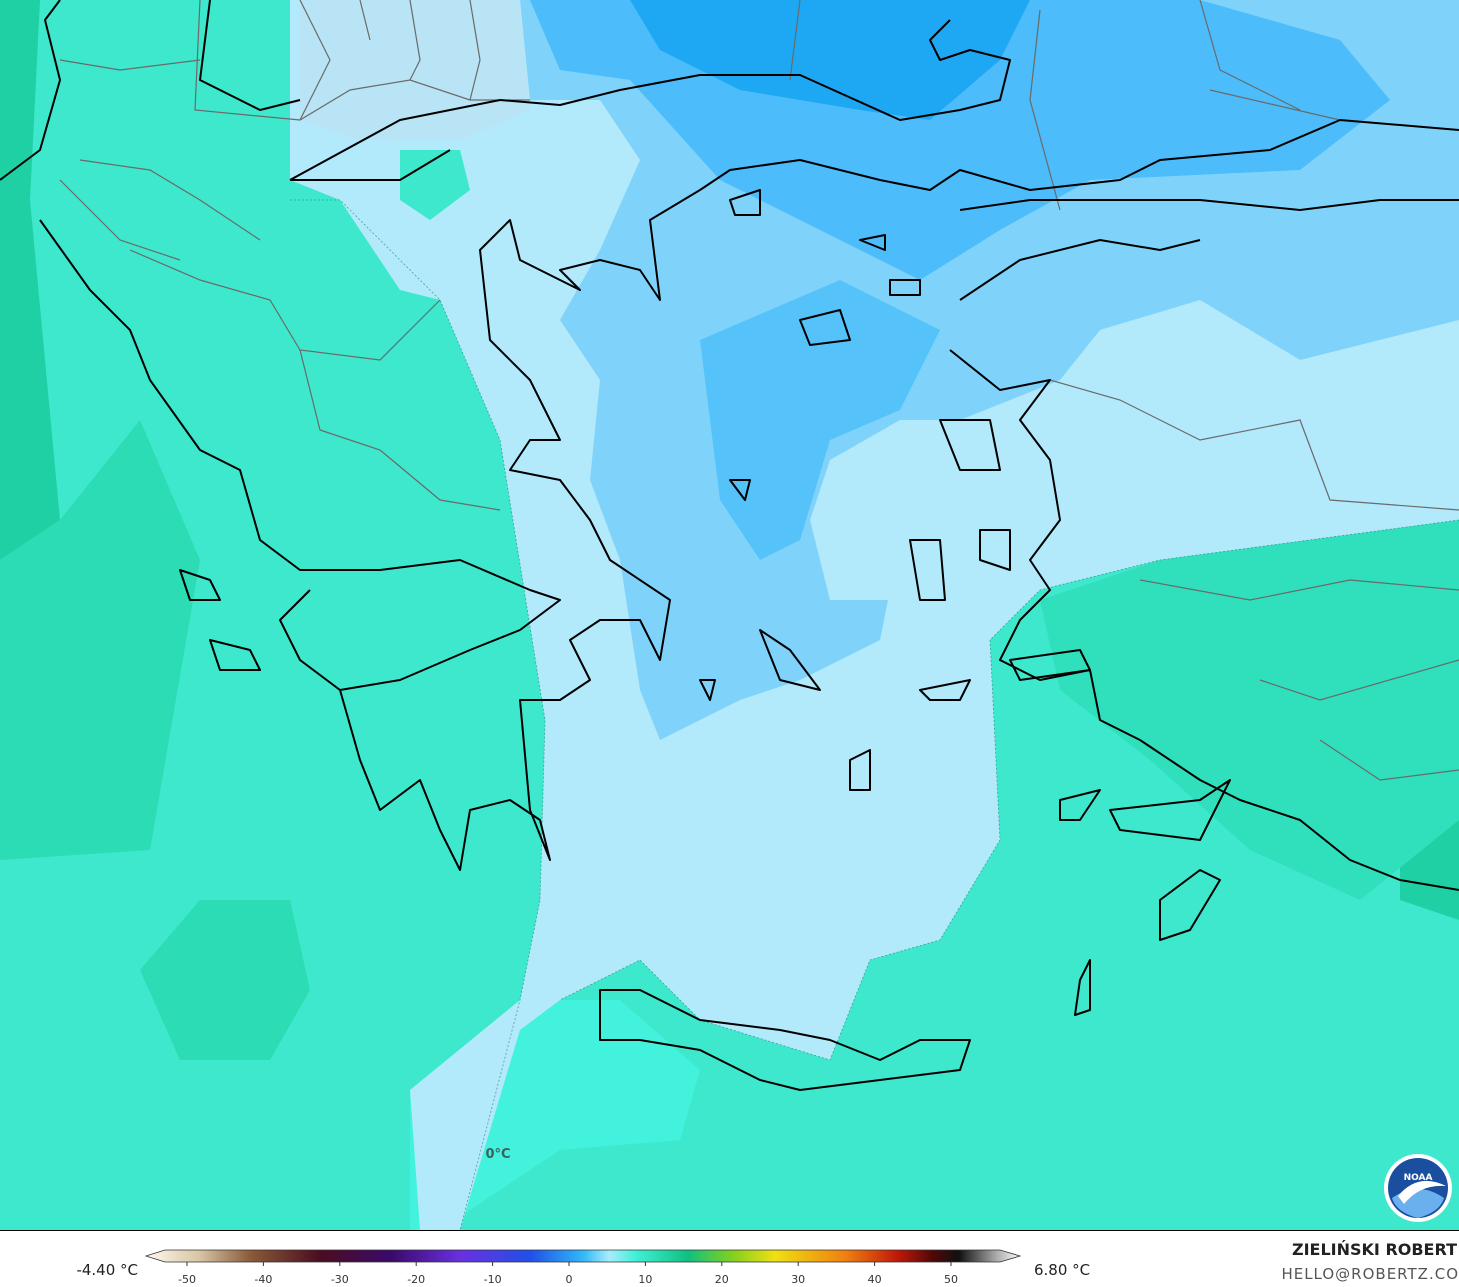 The image size is (1459, 1287). Describe the element at coordinates (1370, 1274) in the screenshot. I see `contact: HELLO@ROBERTZ.CO` at that location.